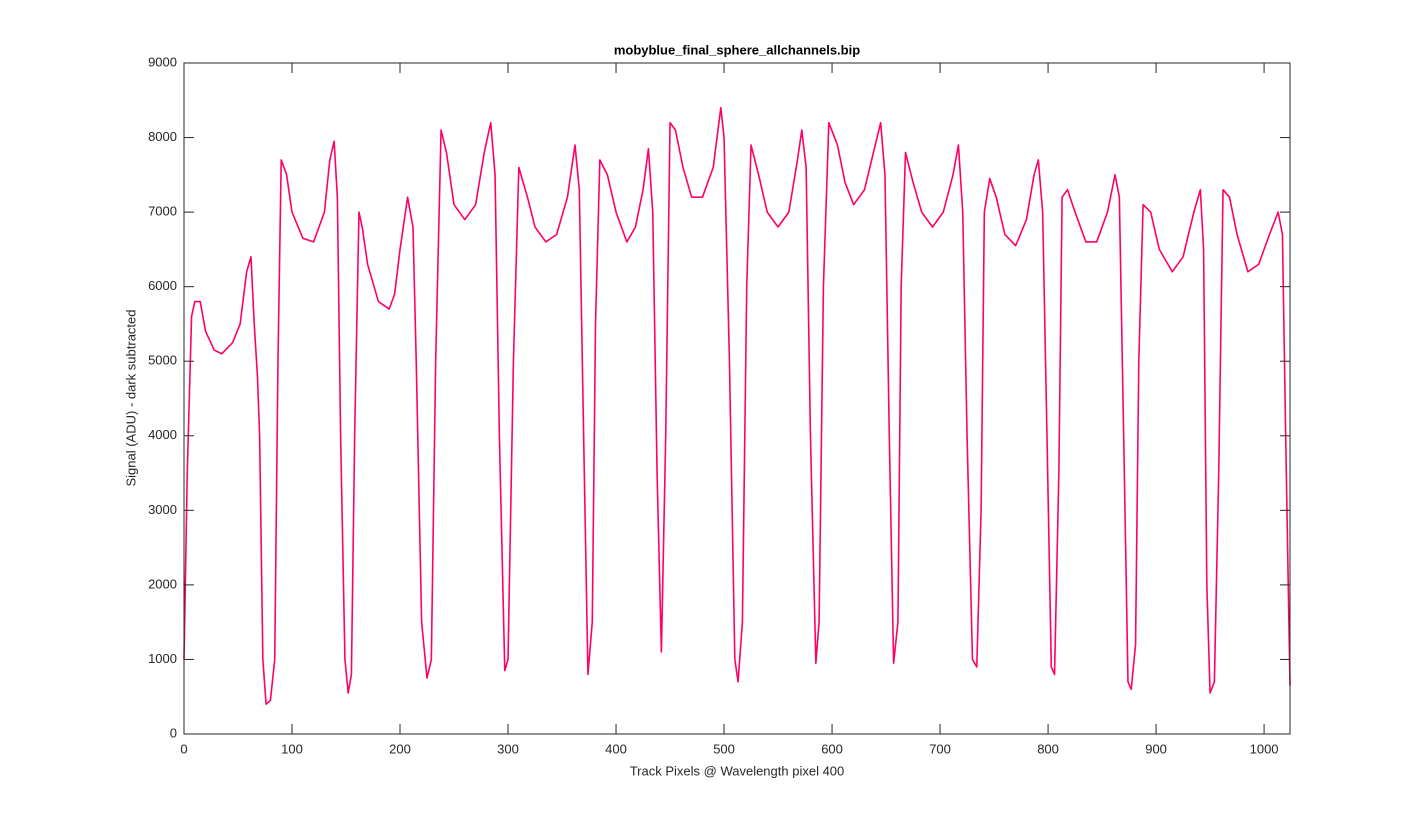 Image resolution: width=1425 pixels, height=825 pixels. What do you see at coordinates (724, 748) in the screenshot?
I see `x-tick-label: 500` at bounding box center [724, 748].